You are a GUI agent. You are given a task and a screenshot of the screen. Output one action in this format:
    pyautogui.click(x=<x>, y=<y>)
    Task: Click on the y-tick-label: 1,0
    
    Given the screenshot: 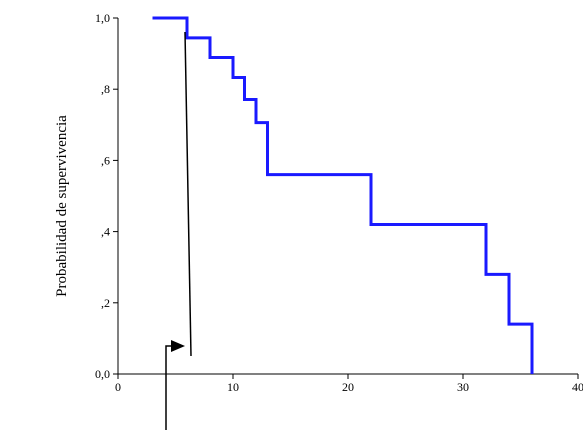 What is the action you would take?
    pyautogui.click(x=102, y=18)
    